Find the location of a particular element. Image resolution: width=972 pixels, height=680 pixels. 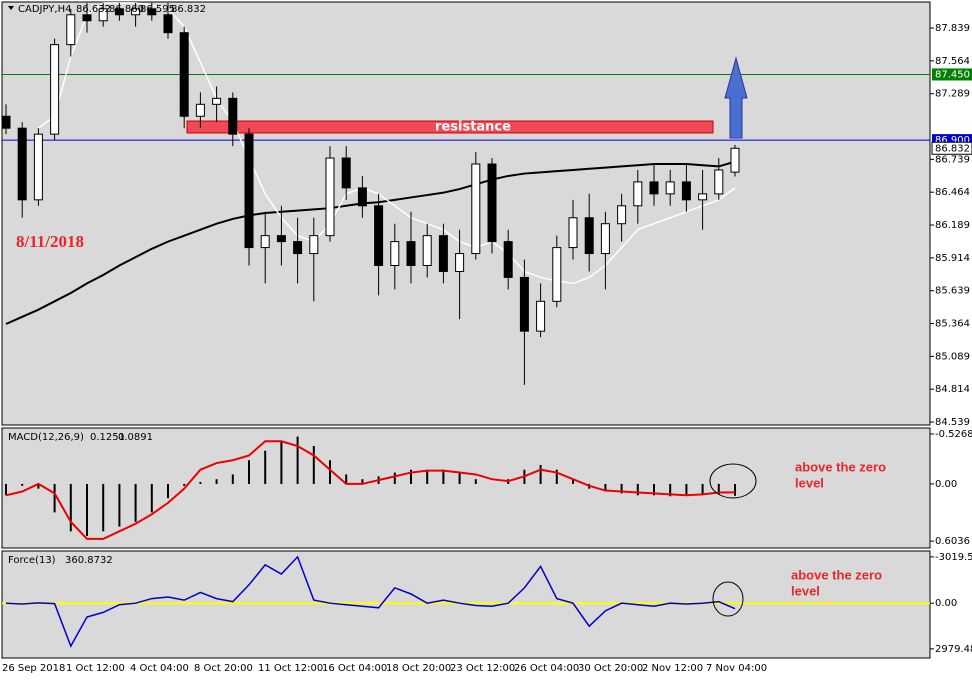

x-tick-label: 8 Oct 20:00 is located at coordinates (223, 668).